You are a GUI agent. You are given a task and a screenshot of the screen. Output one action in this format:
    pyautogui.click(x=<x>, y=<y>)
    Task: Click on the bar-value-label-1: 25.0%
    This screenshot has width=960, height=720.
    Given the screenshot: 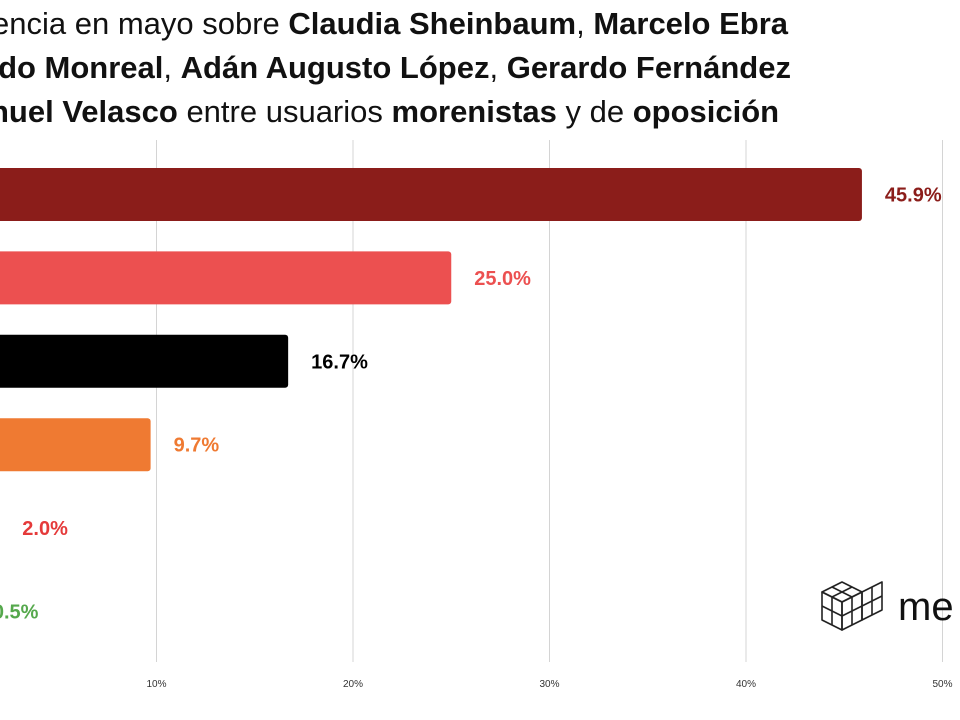 What is the action you would take?
    pyautogui.click(x=502, y=279)
    